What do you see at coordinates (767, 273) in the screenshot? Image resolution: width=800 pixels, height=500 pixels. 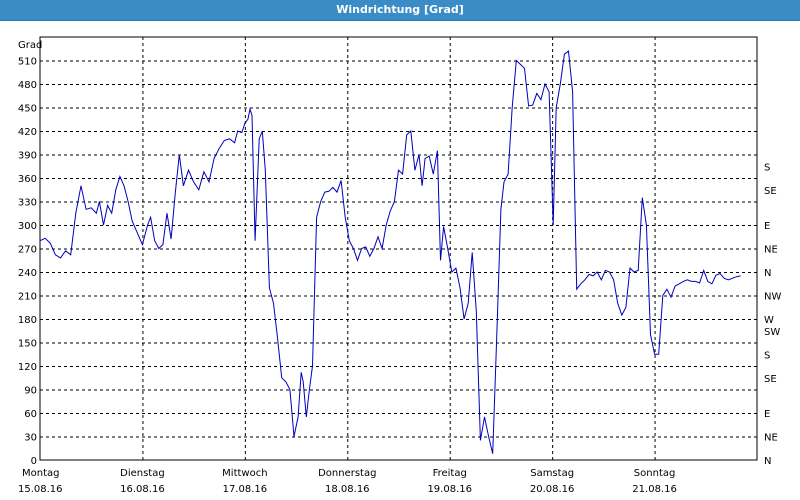 I see `right-tick-label-8: N` at bounding box center [767, 273].